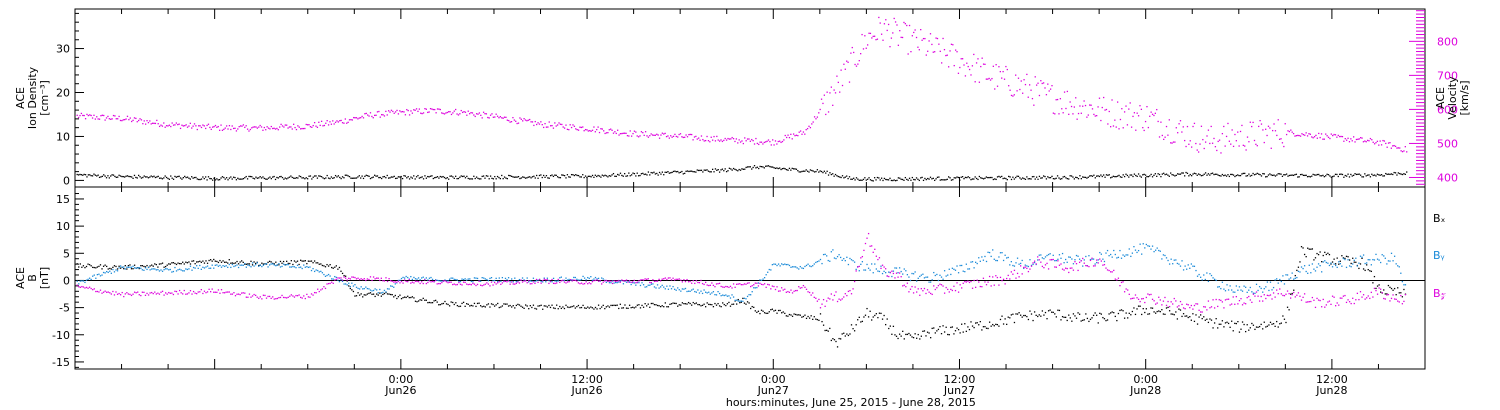 The height and width of the screenshot is (410, 1500). What do you see at coordinates (66, 280) in the screenshot?
I see `b-y-tick-label: 0` at bounding box center [66, 280].